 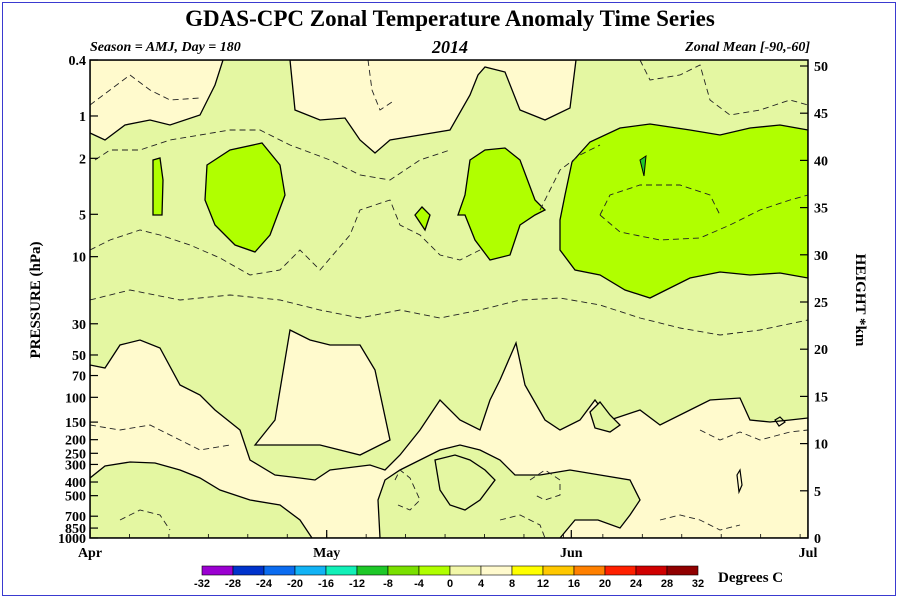 What do you see at coordinates (821, 350) in the screenshot?
I see `height-tick-label-4: 20` at bounding box center [821, 350].